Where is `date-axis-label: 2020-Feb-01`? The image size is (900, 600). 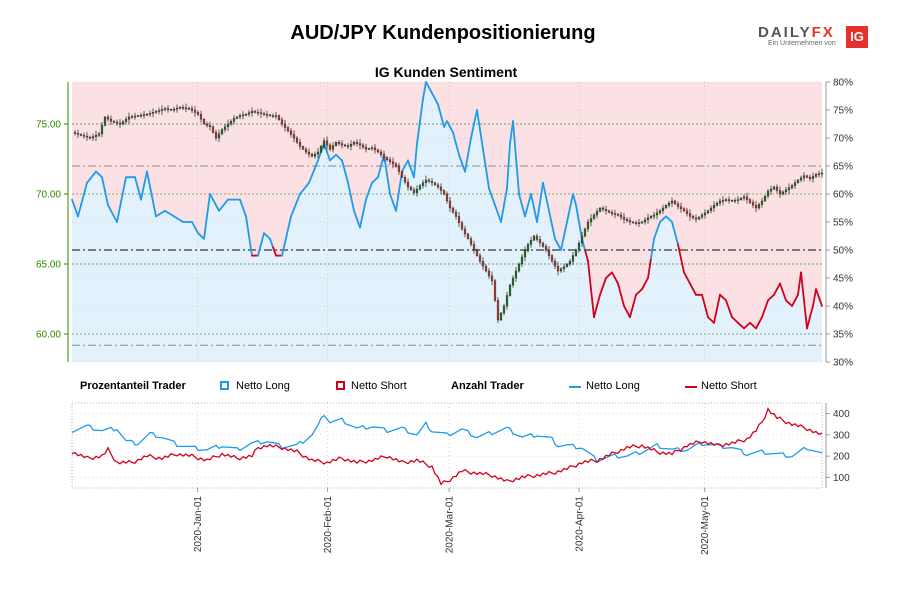 date-axis-label: 2020-Feb-01 is located at coordinates (328, 525).